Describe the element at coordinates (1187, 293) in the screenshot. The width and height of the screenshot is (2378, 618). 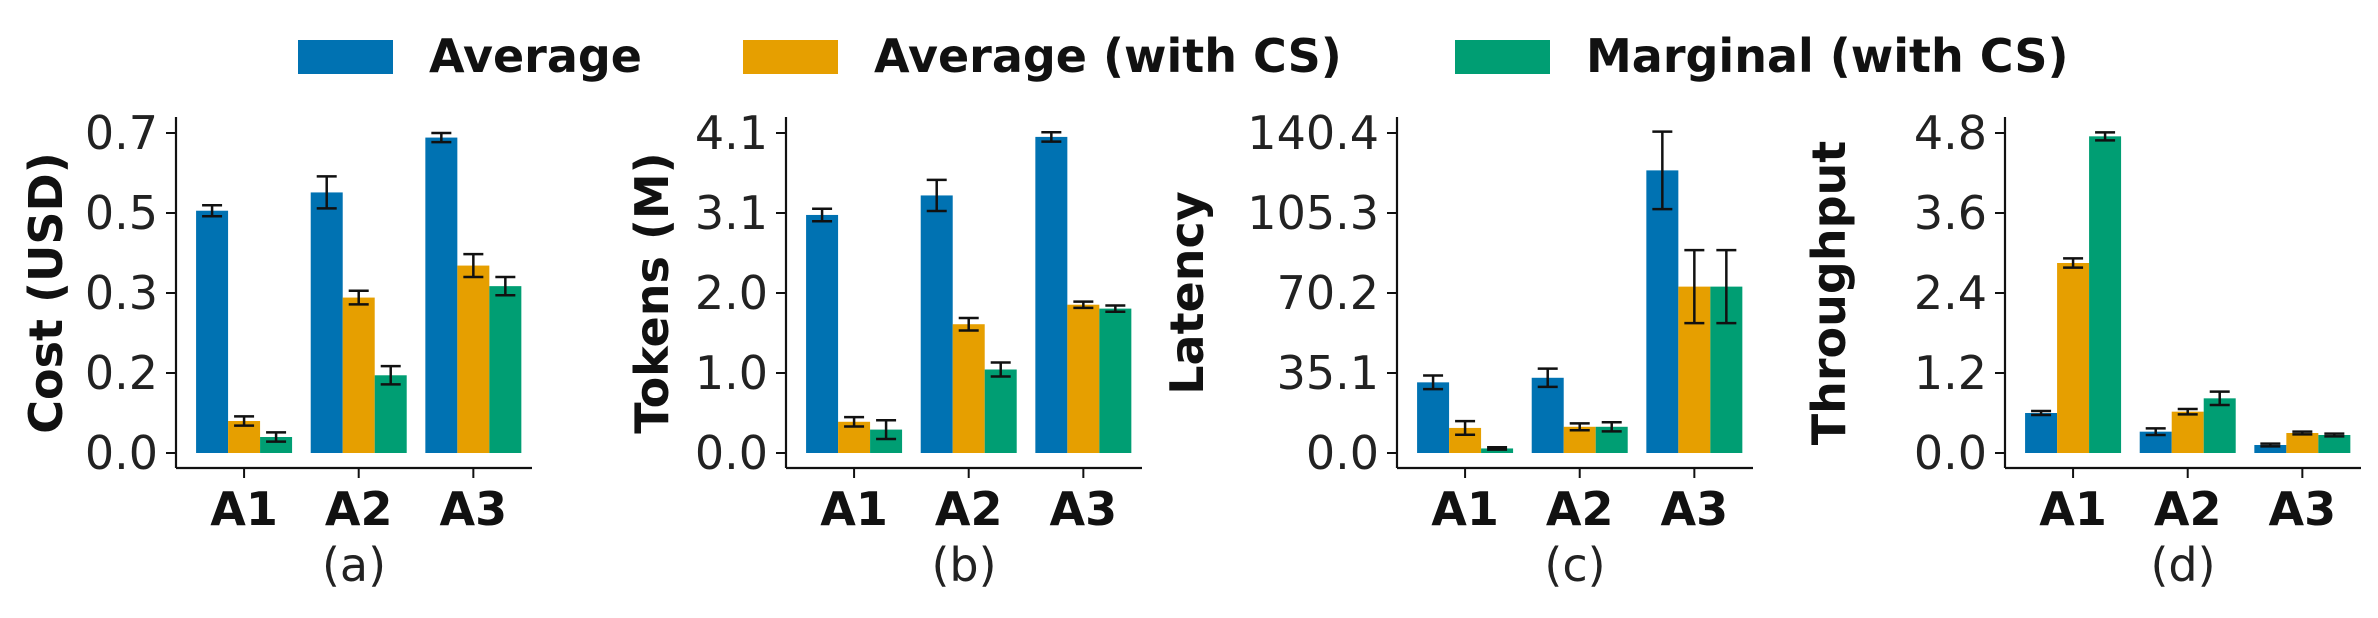
I see `y-axis-title: Latency` at that location.